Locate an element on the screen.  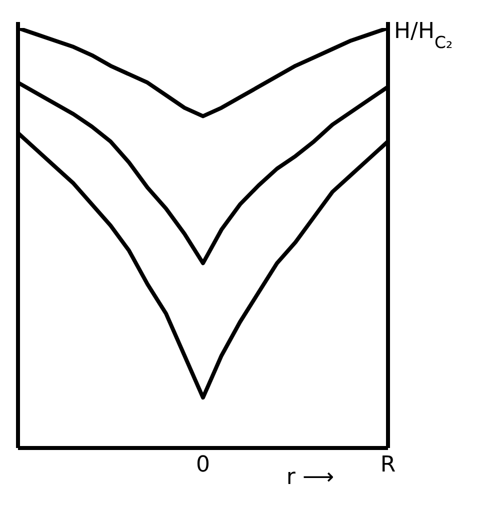
x-tick-label: 0 is located at coordinates (203, 465).